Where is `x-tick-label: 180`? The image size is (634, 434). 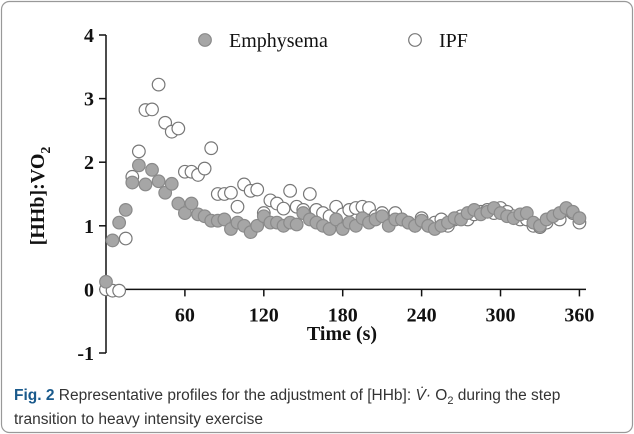 x-tick-label: 180 is located at coordinates (343, 315).